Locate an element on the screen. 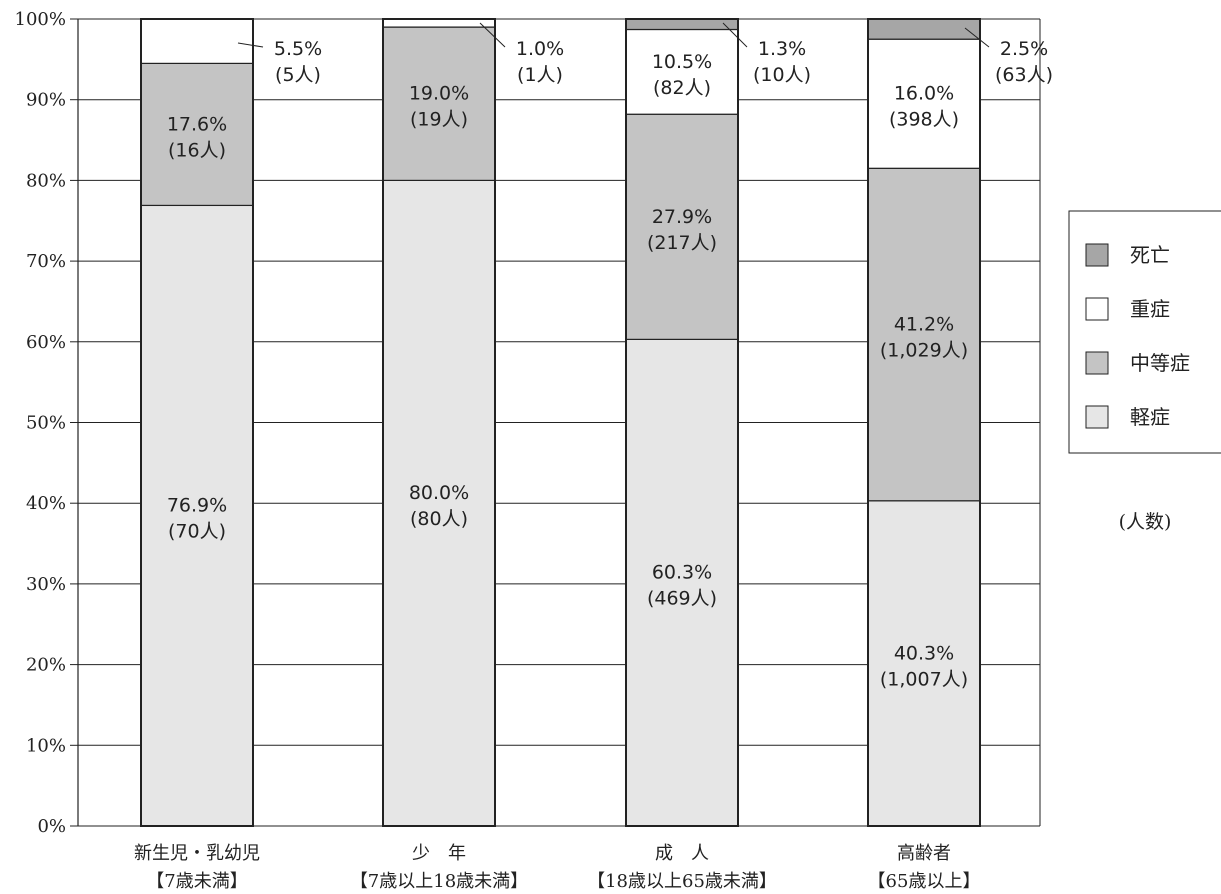 Image resolution: width=1221 pixels, height=894 pixels. data-label: 5.5% is located at coordinates (298, 49).